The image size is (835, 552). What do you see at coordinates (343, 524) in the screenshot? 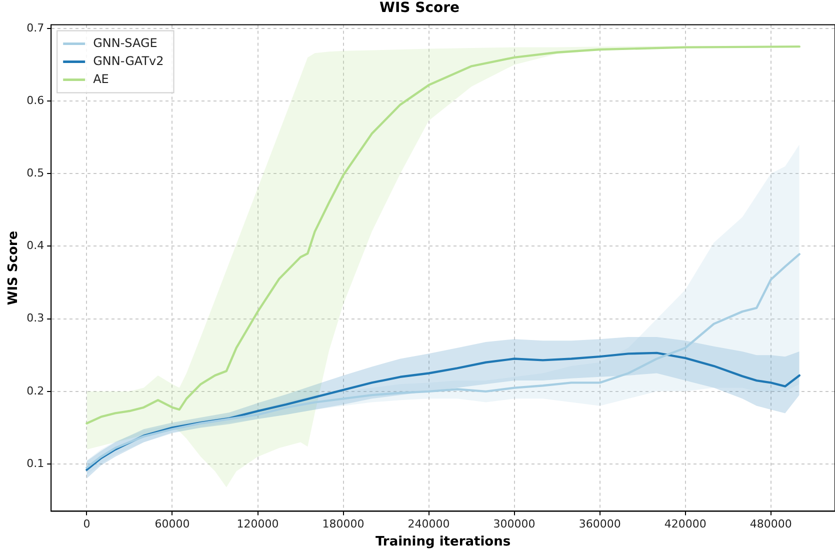
I see `x-tick-label: 180000` at bounding box center [343, 524].